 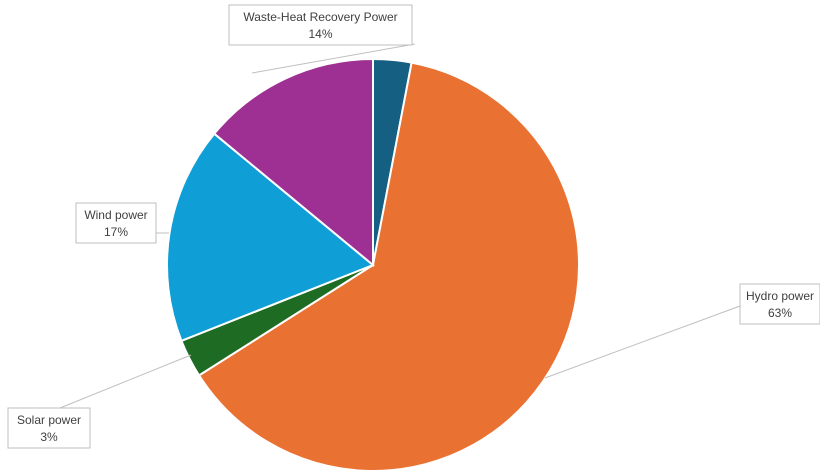 What do you see at coordinates (320, 17) in the screenshot?
I see `data-label-category: Waste-Heat Recovery Power` at bounding box center [320, 17].